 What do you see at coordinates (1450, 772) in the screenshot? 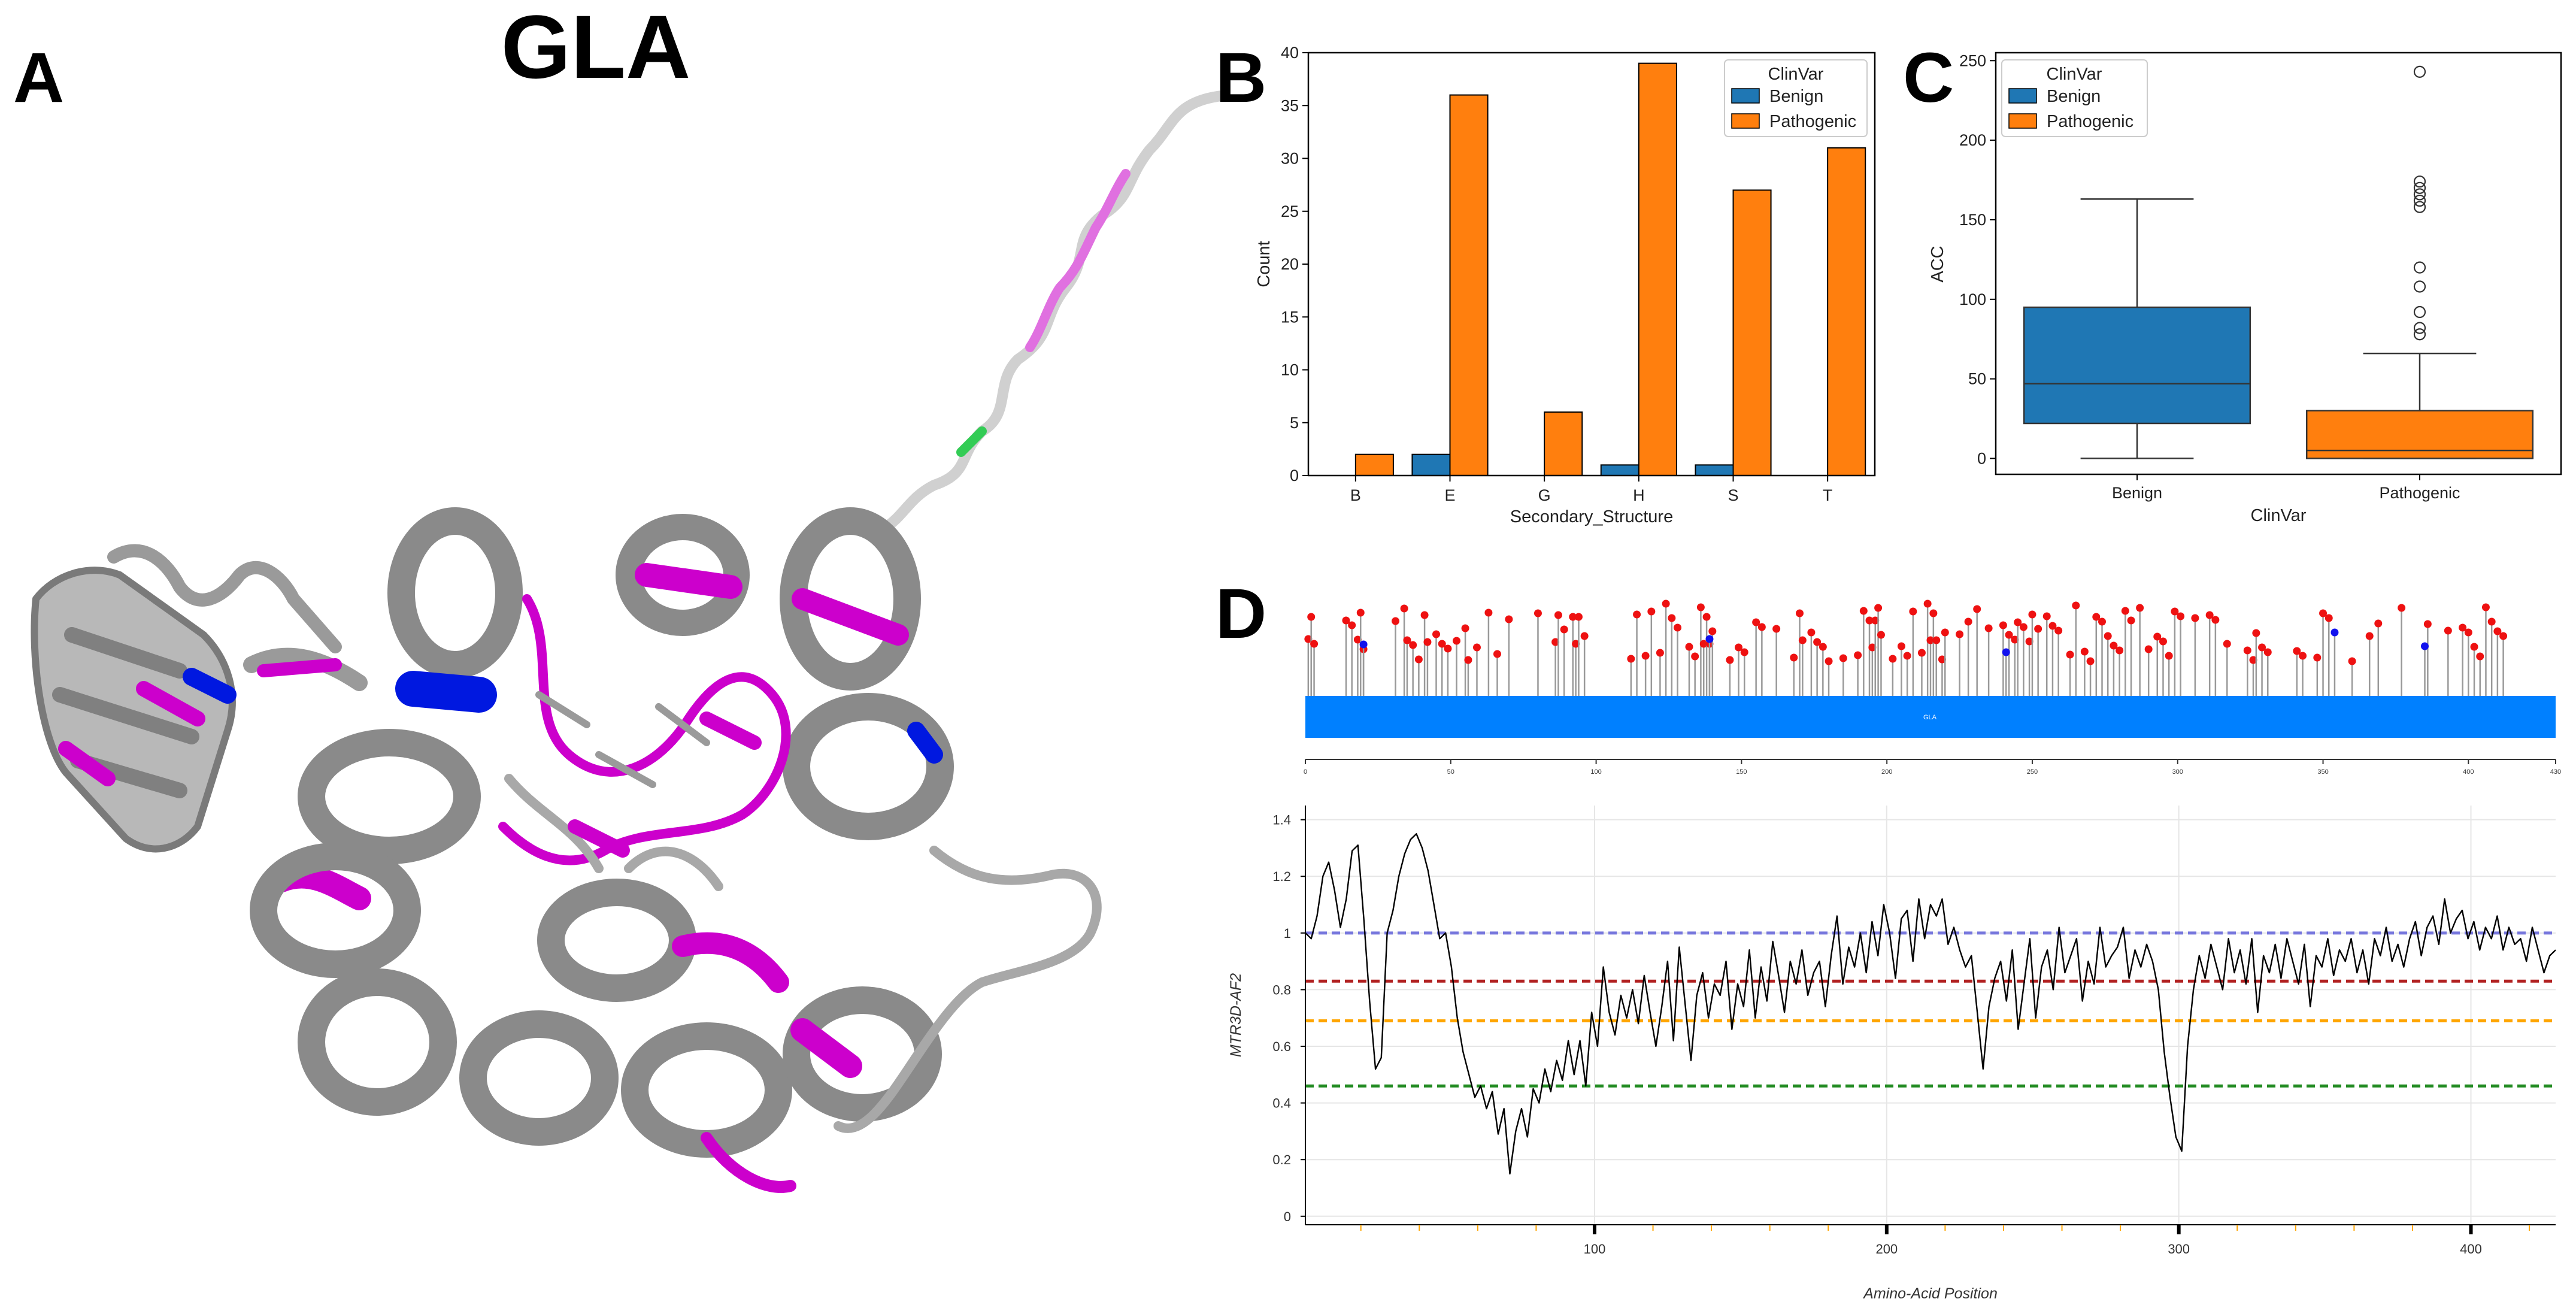
I see `lollipop-xtick-label: 50` at bounding box center [1450, 772].